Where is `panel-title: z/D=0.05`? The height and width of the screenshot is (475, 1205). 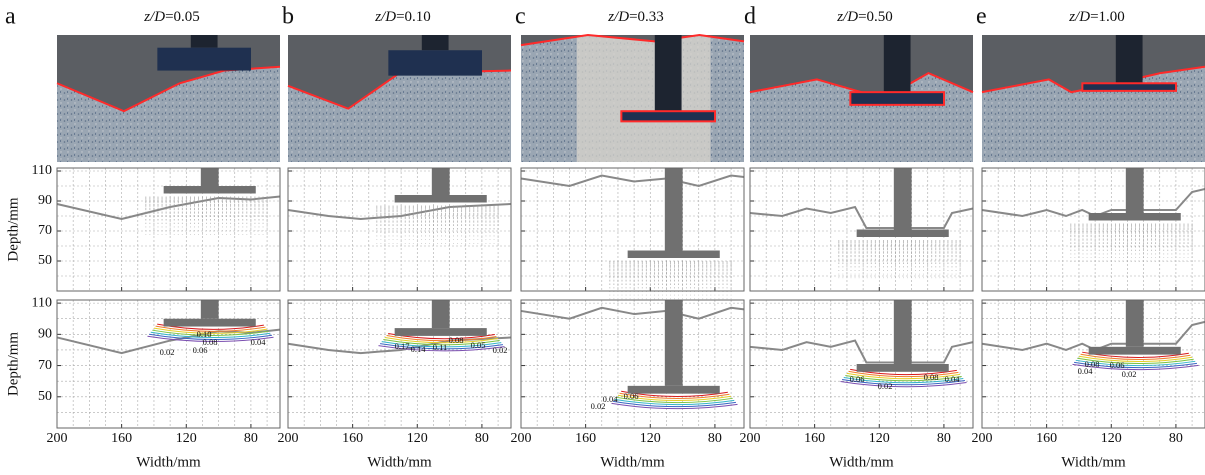 panel-title: z/D=0.05 is located at coordinates (171, 17).